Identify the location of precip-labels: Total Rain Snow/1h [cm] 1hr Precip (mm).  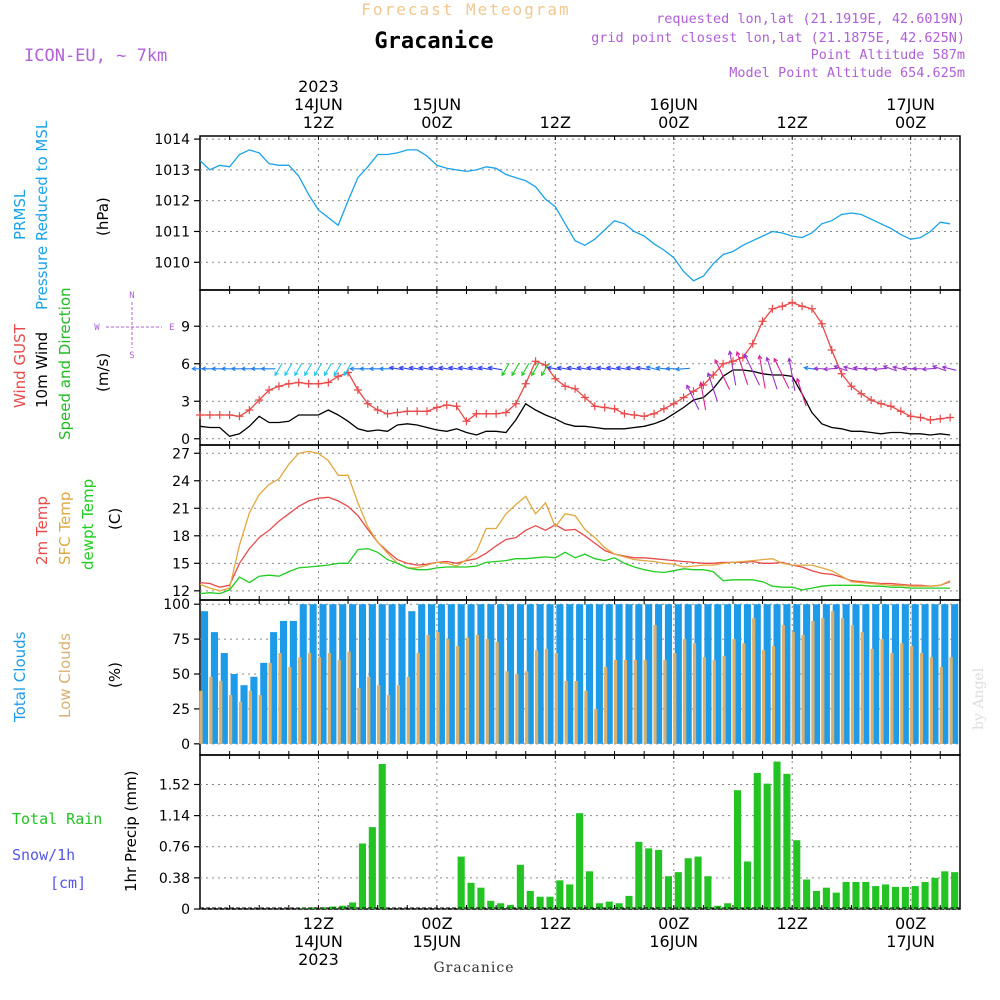
(76, 831).